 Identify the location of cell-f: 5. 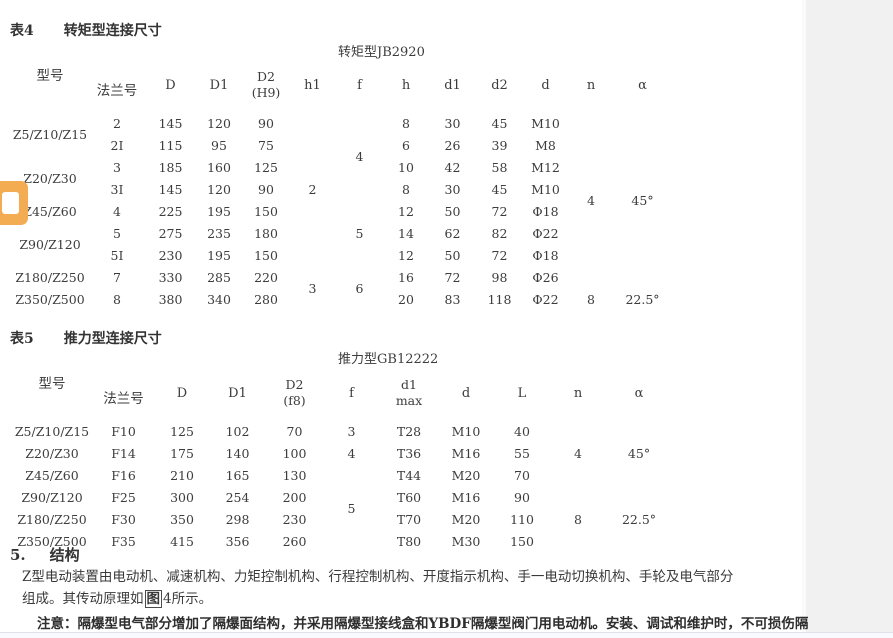
(359, 233).